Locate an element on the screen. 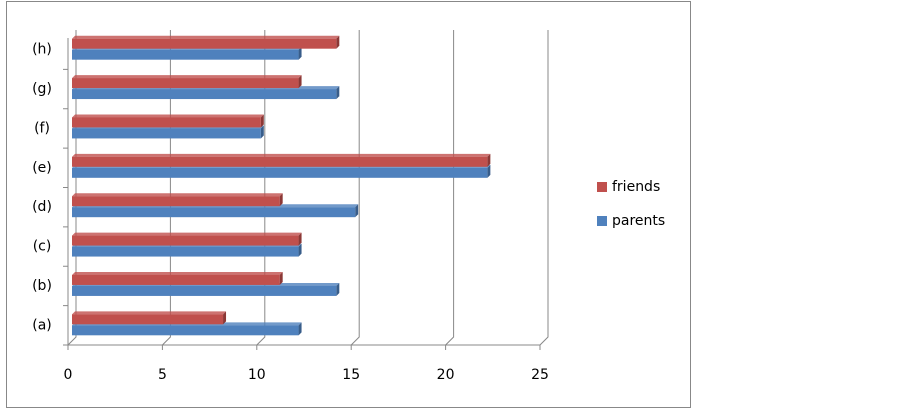  y-tick-label: (c) is located at coordinates (42, 247).